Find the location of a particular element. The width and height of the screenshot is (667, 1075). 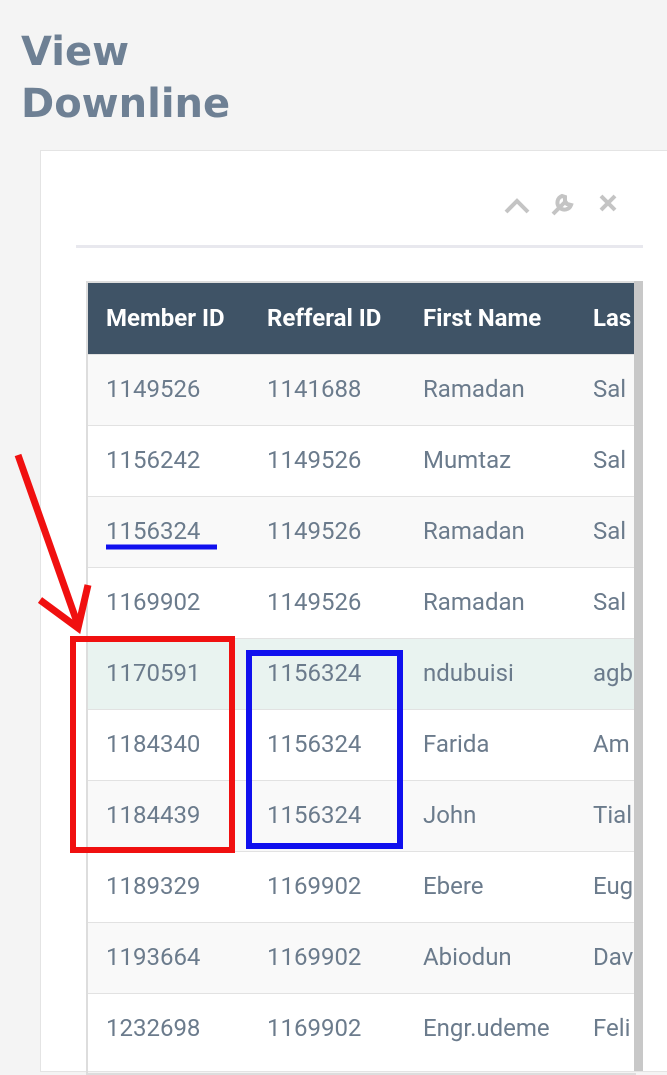

table-row: 1170591 1156324 ndubuisi agb is located at coordinates (362, 673).